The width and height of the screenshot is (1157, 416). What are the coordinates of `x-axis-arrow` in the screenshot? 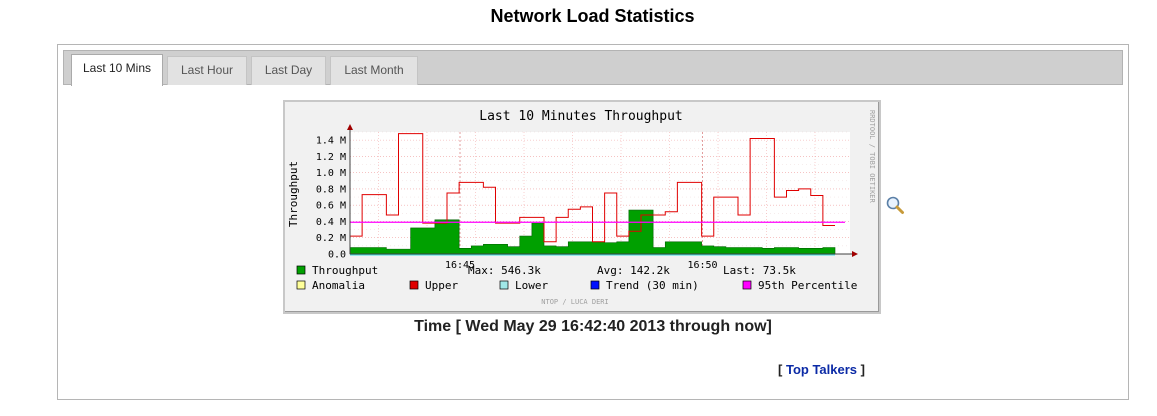 It's located at (855, 254).